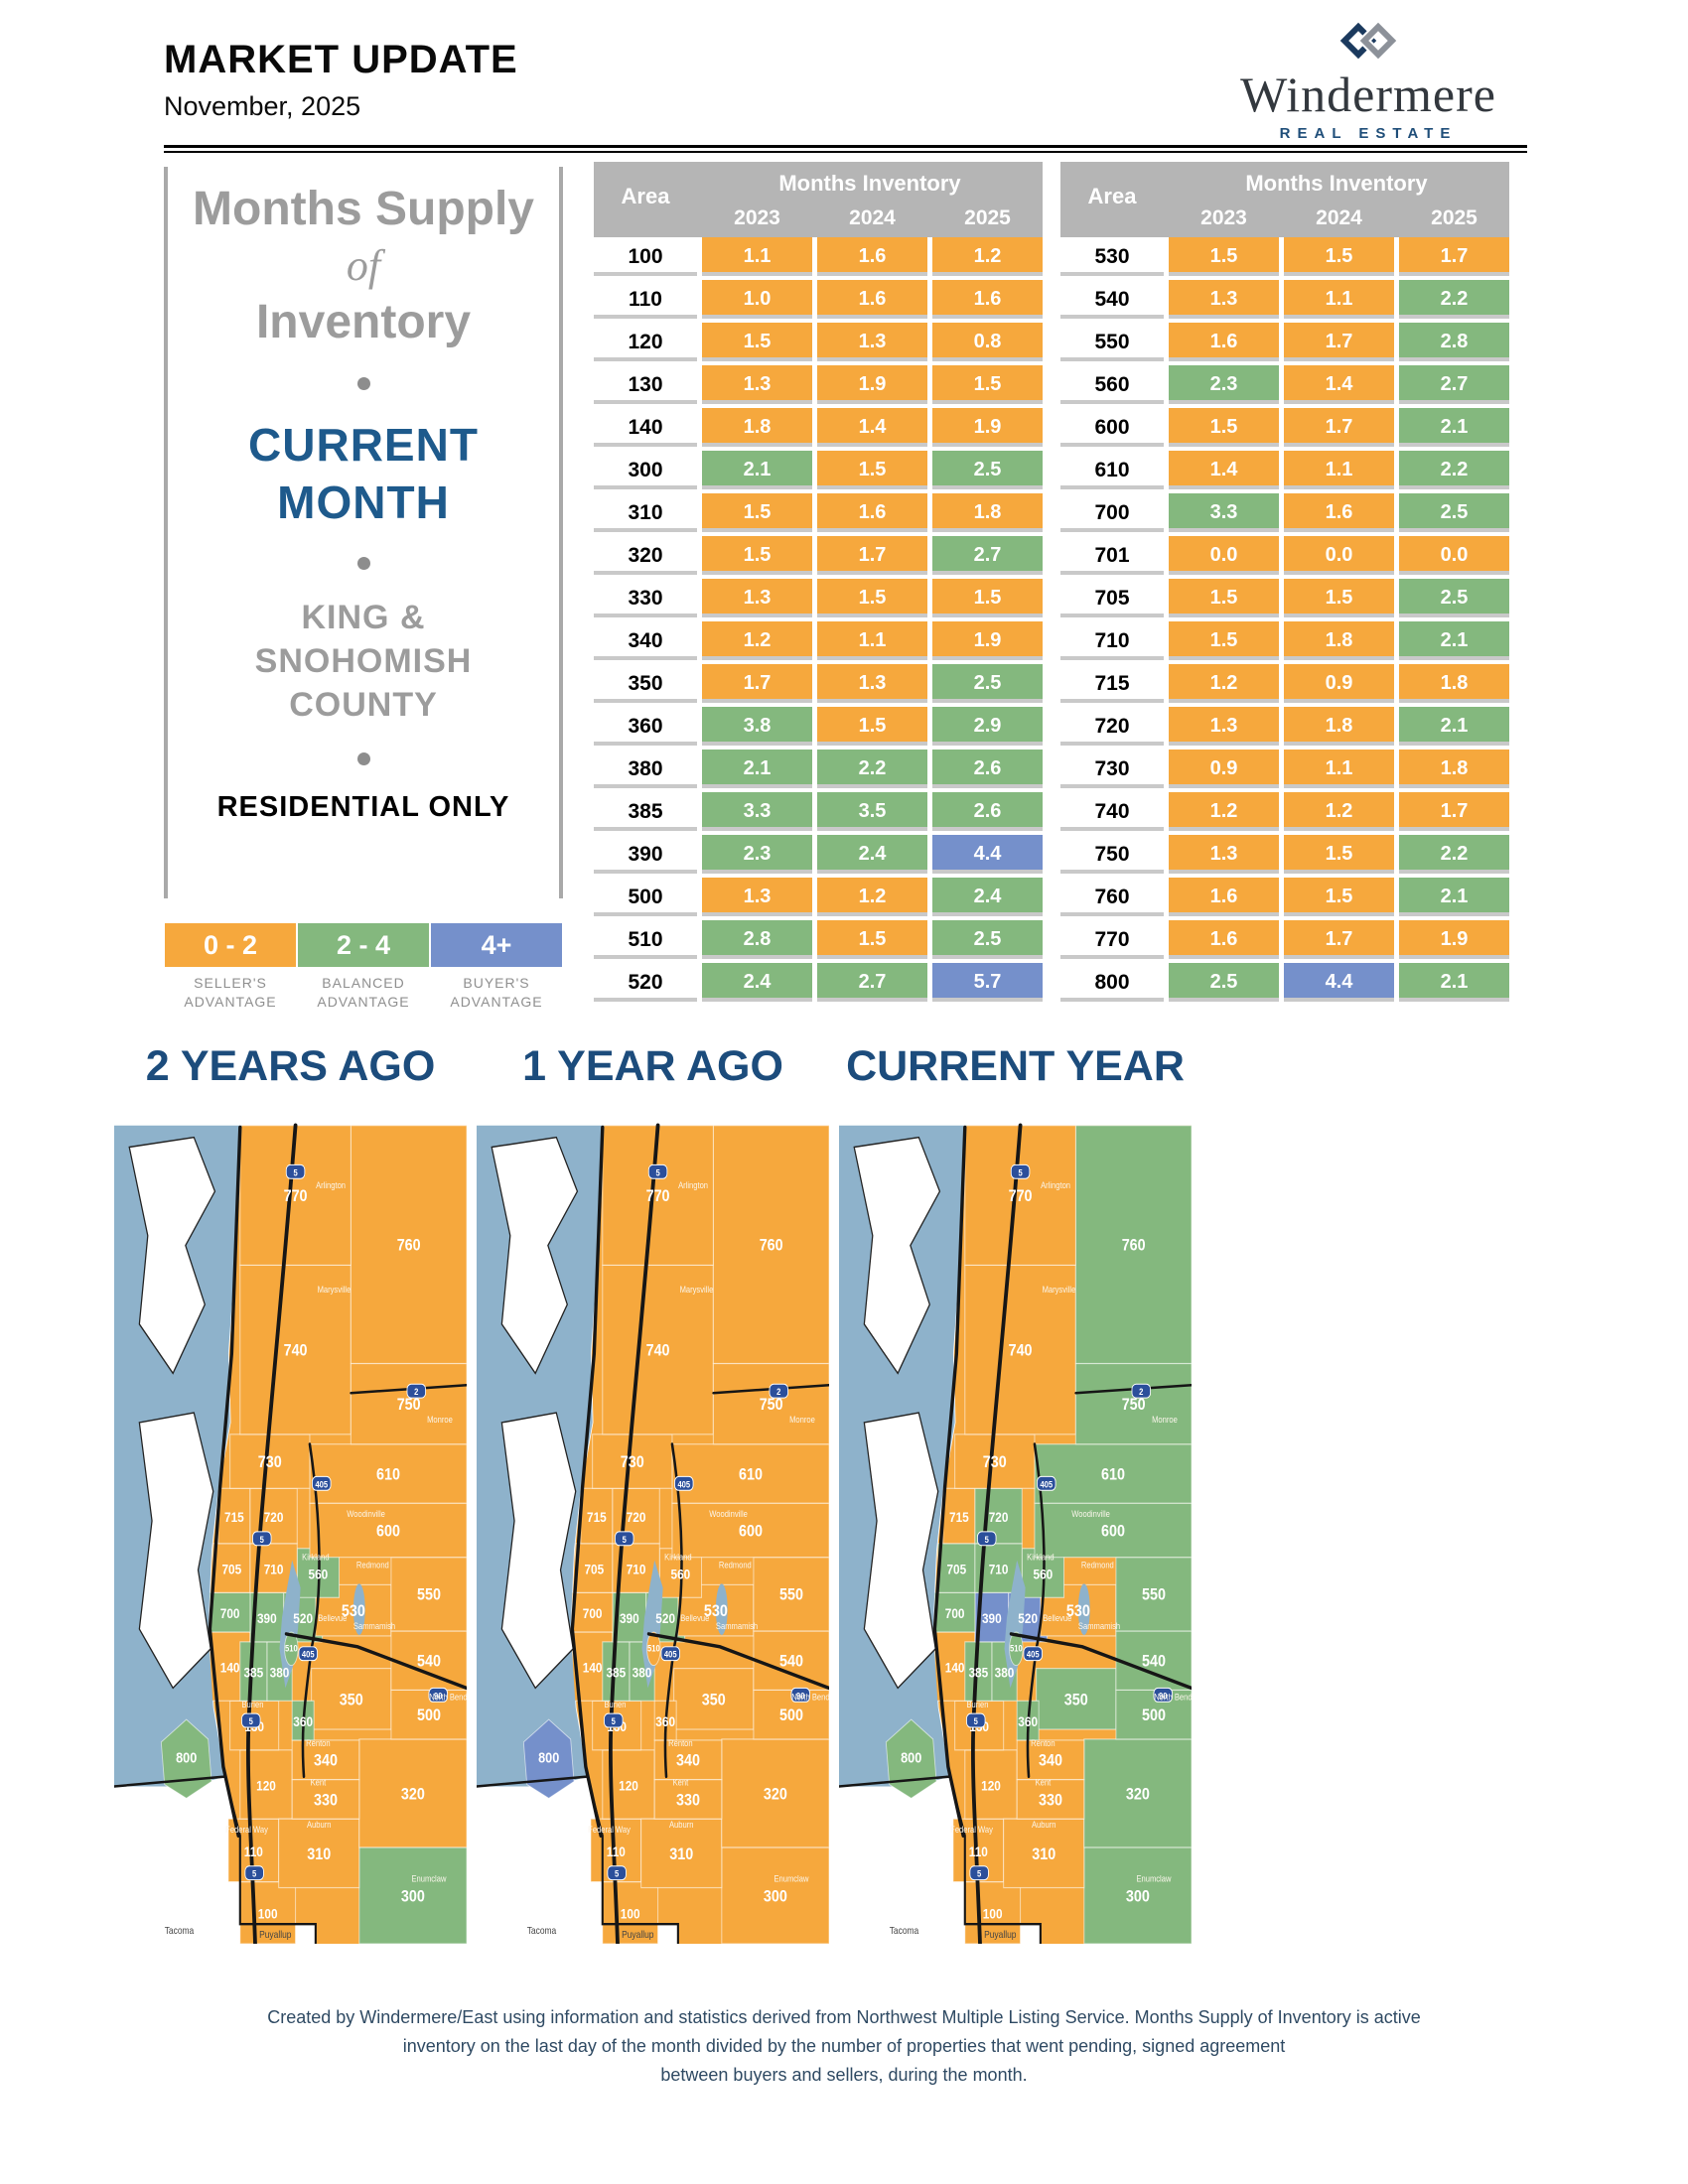  What do you see at coordinates (1112, 939) in the screenshot?
I see `area-cell: 770` at bounding box center [1112, 939].